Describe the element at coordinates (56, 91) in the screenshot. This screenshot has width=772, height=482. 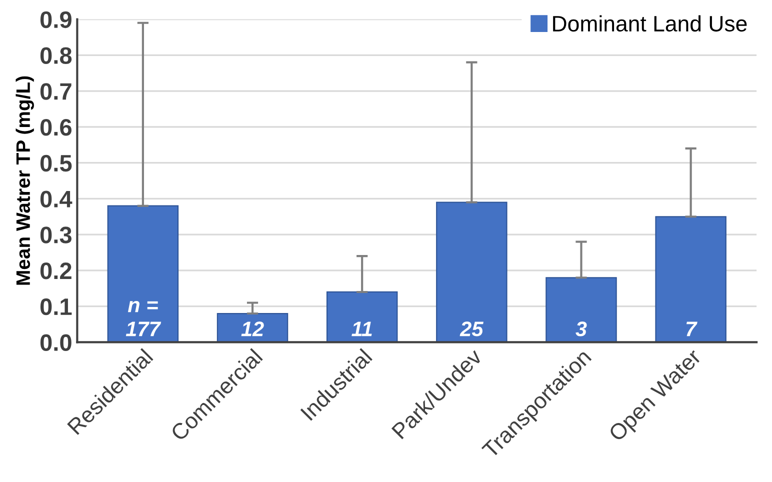
I see `y-tick-label: 0.7` at that location.